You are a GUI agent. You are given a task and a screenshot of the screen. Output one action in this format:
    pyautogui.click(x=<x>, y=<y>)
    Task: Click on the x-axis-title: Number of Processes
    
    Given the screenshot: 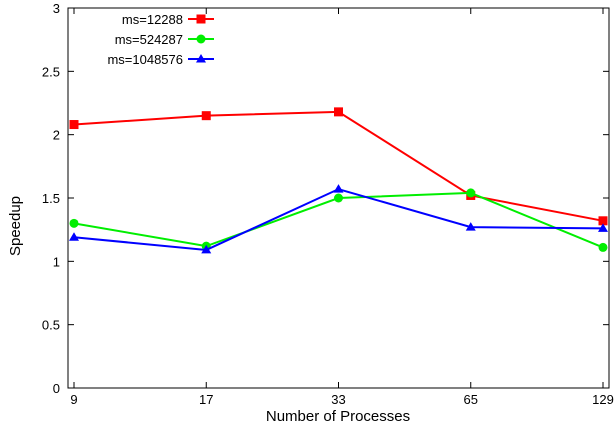 What is the action you would take?
    pyautogui.click(x=338, y=416)
    